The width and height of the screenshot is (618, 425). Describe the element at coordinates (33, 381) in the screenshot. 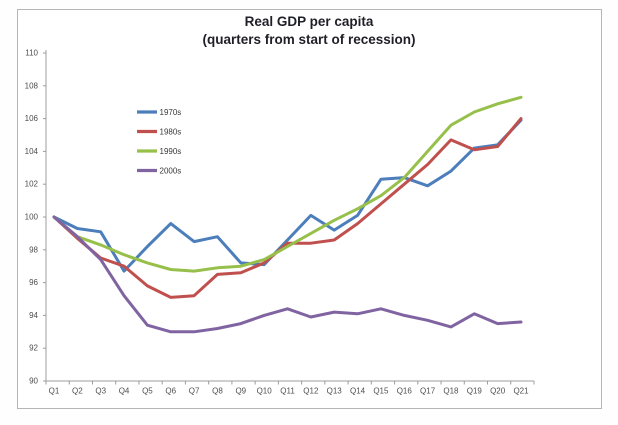

I see `y-tick-label: 90` at that location.